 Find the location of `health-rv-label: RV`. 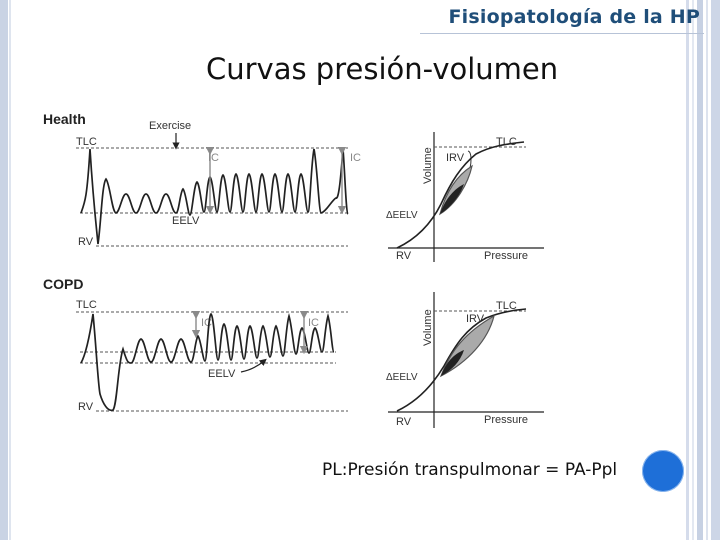

health-rv-label: RV is located at coordinates (86, 242).